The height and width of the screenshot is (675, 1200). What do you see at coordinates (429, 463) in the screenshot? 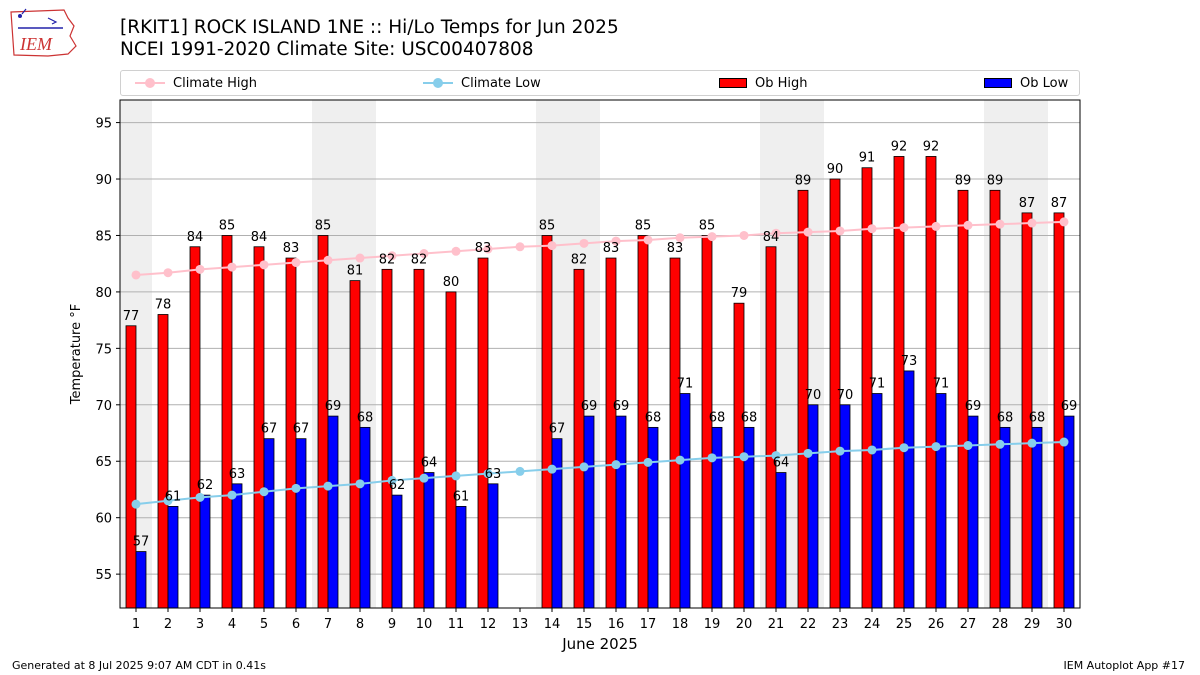
I see `ob-low-label-day-10: 64` at bounding box center [429, 463].